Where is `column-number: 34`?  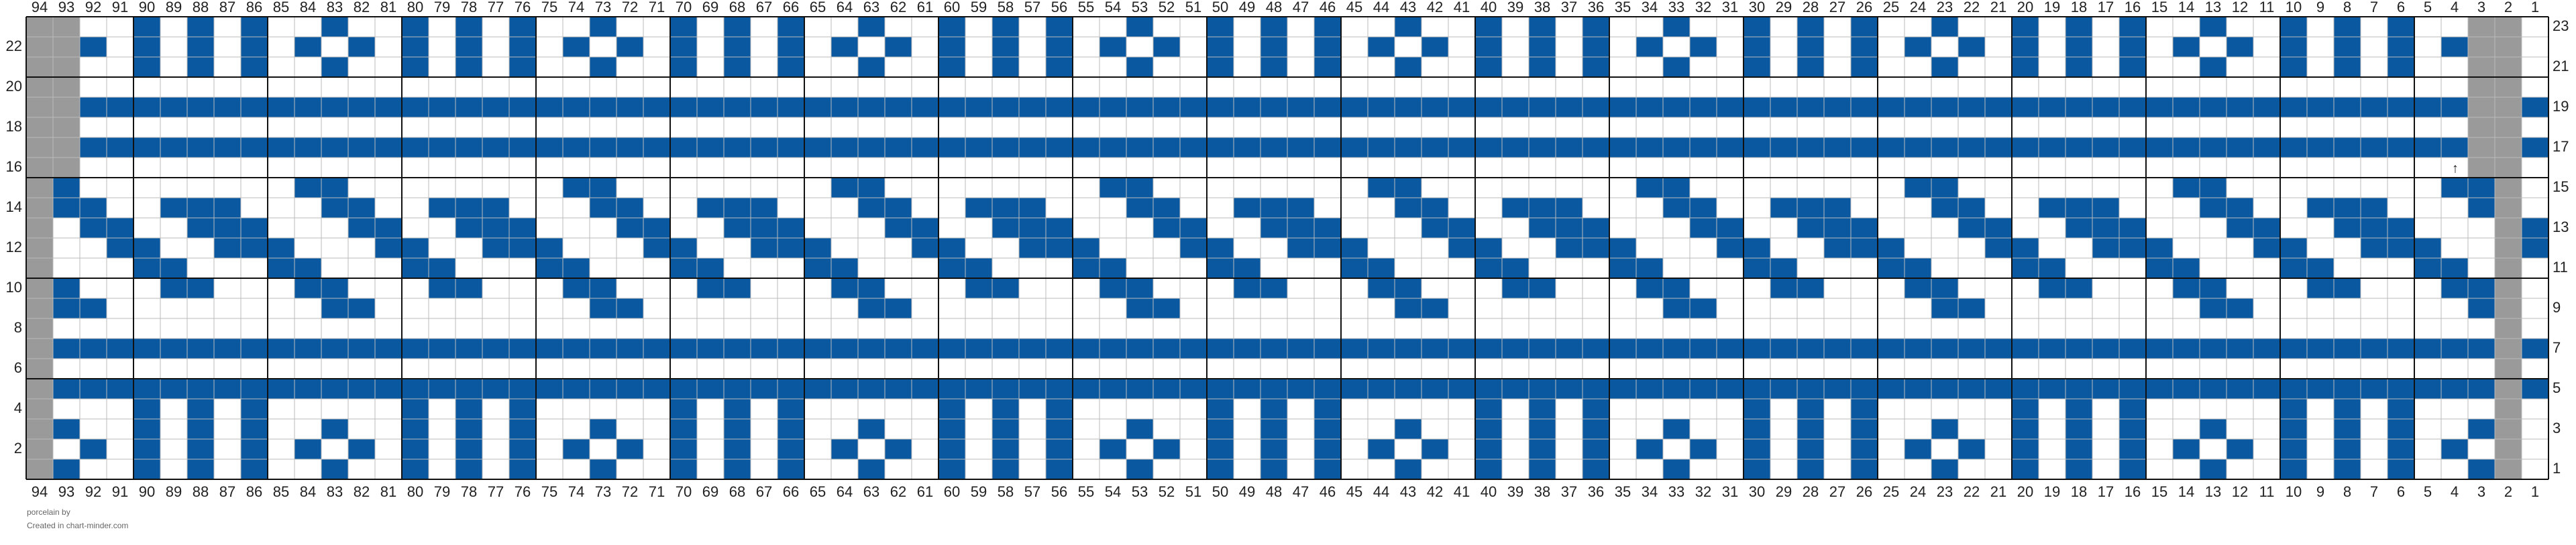 column-number: 34 is located at coordinates (1650, 8).